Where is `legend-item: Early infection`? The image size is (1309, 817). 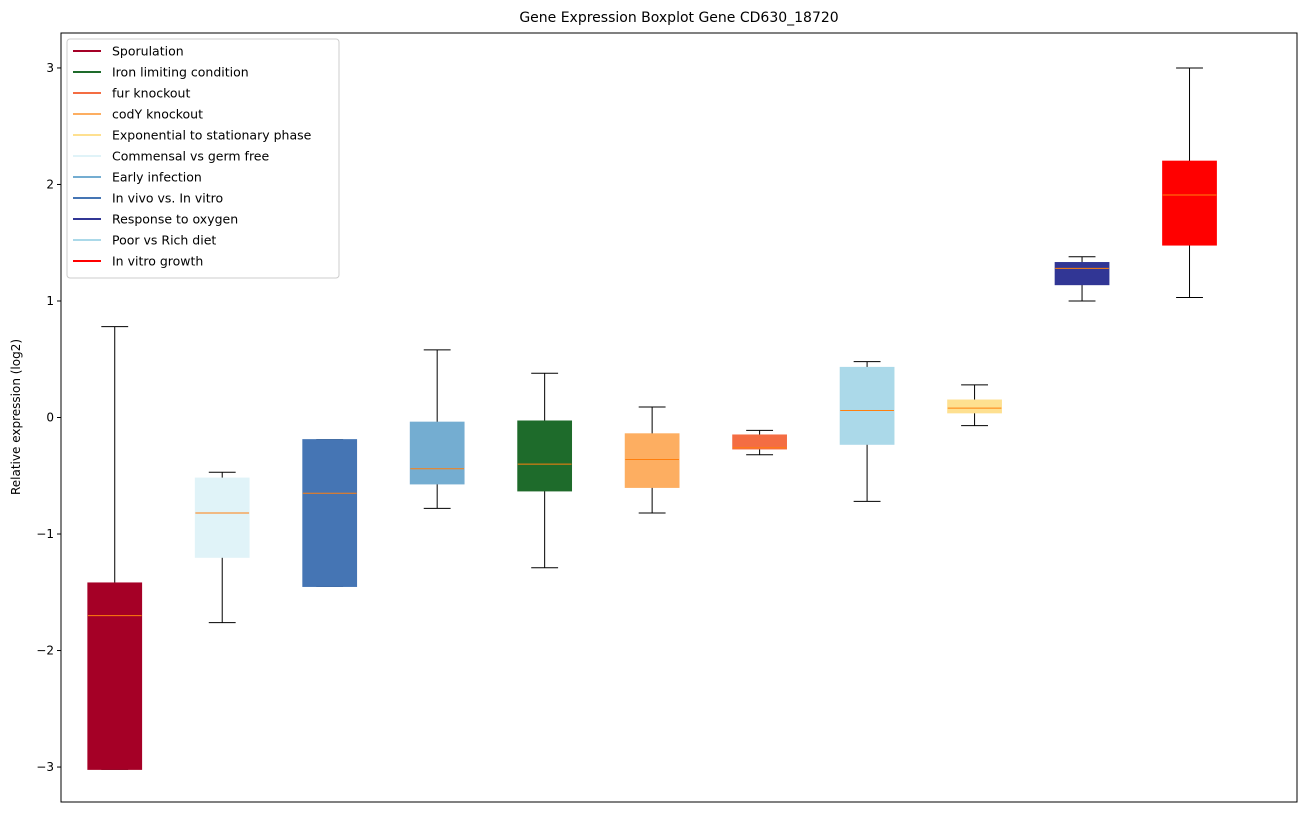 legend-item: Early infection is located at coordinates (137, 177).